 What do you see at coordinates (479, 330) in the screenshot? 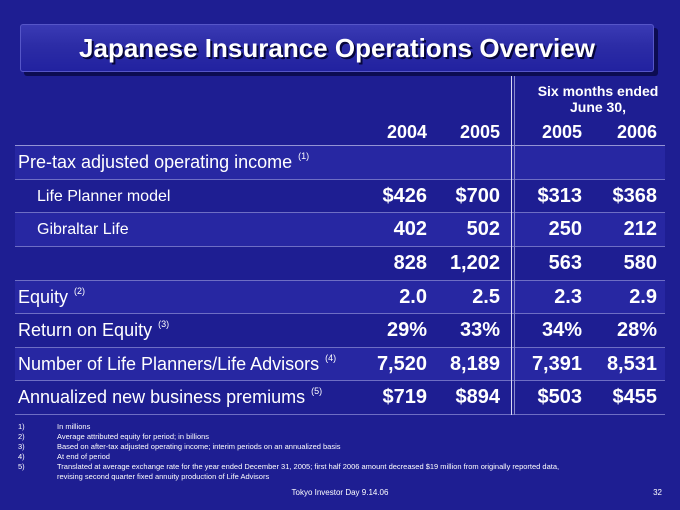
I see `table-cell: 33%` at bounding box center [479, 330].